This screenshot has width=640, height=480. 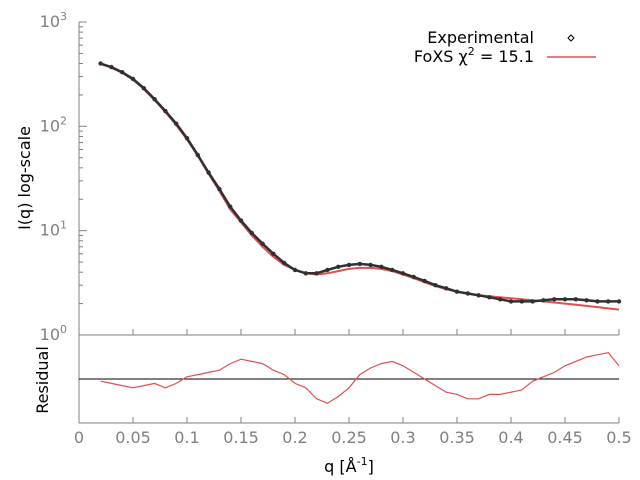 I want to click on legend-label-foxs-prefix: FoXS χ, so click(x=441, y=56).